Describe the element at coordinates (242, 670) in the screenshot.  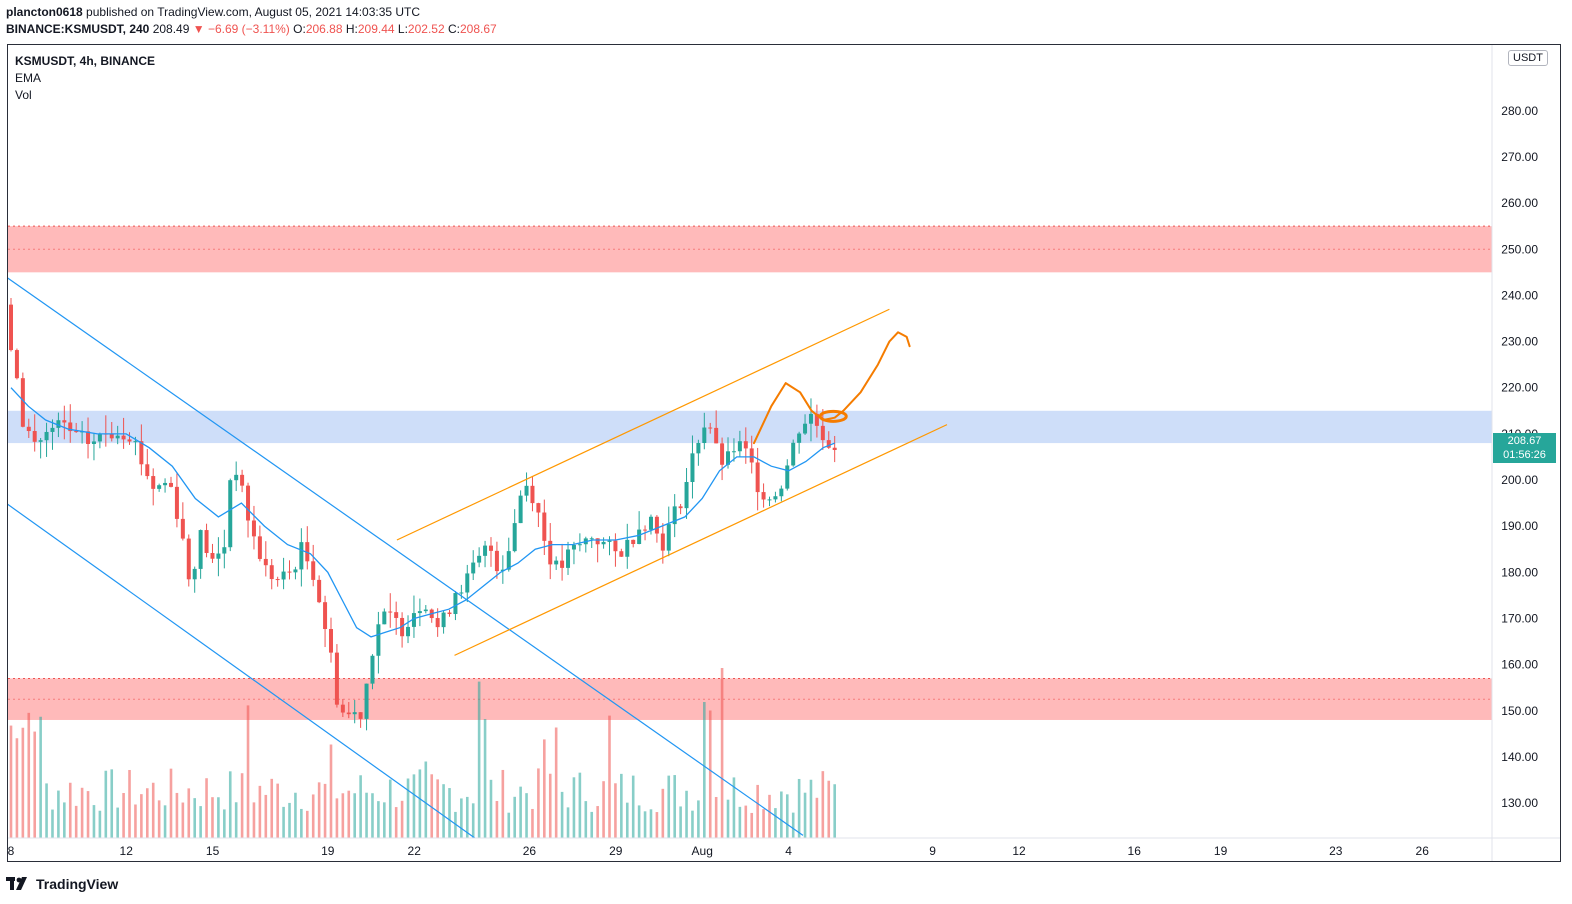
I see `trendline-descending-lower` at that location.